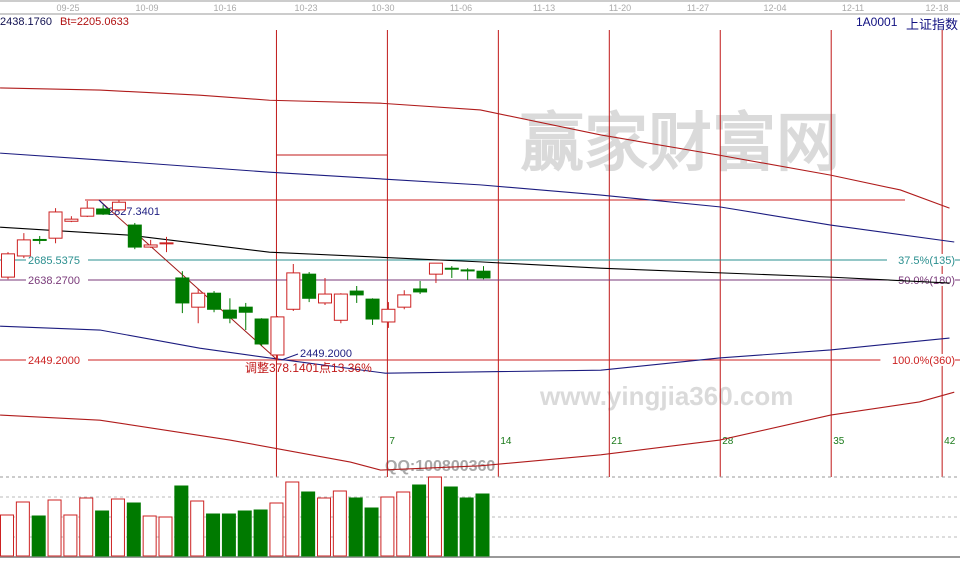  What do you see at coordinates (853, 8) in the screenshot?
I see `date-label: 12-11` at bounding box center [853, 8].